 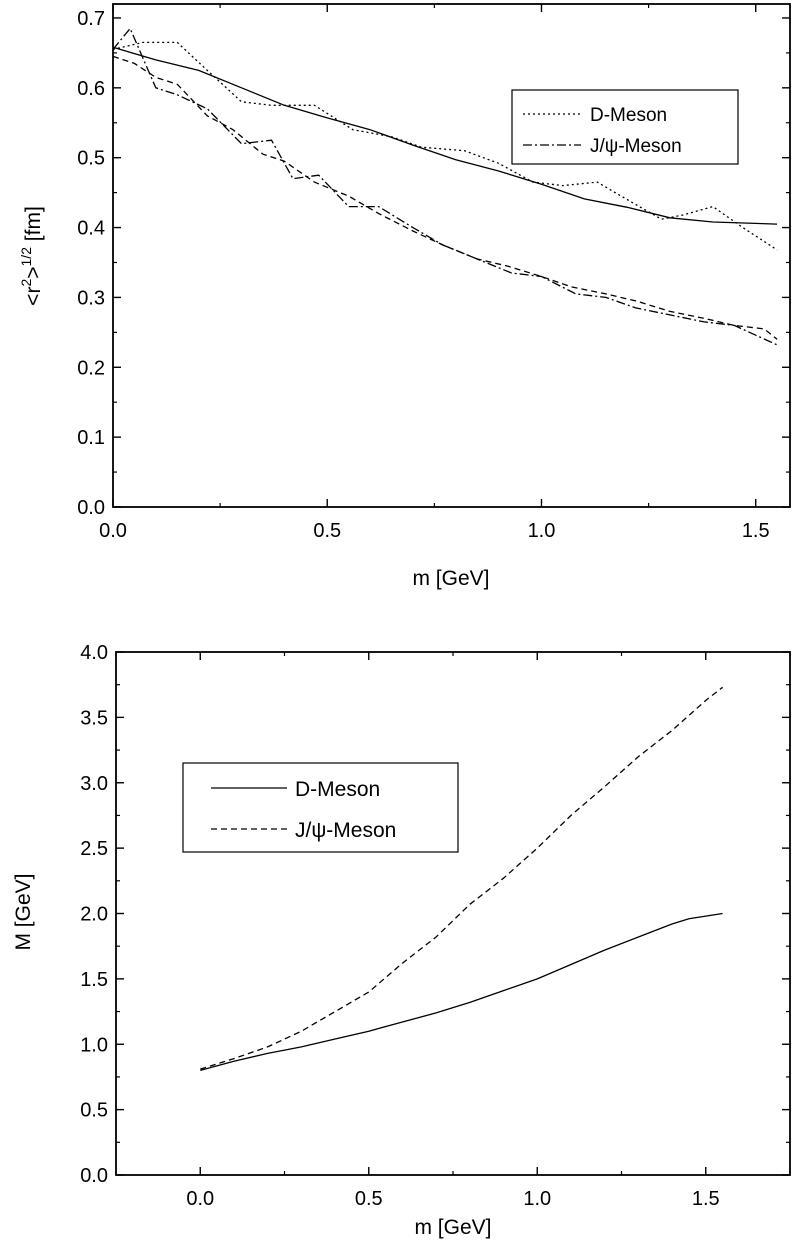 What do you see at coordinates (327, 531) in the screenshot?
I see `top-x-tick-label: 0.5` at bounding box center [327, 531].